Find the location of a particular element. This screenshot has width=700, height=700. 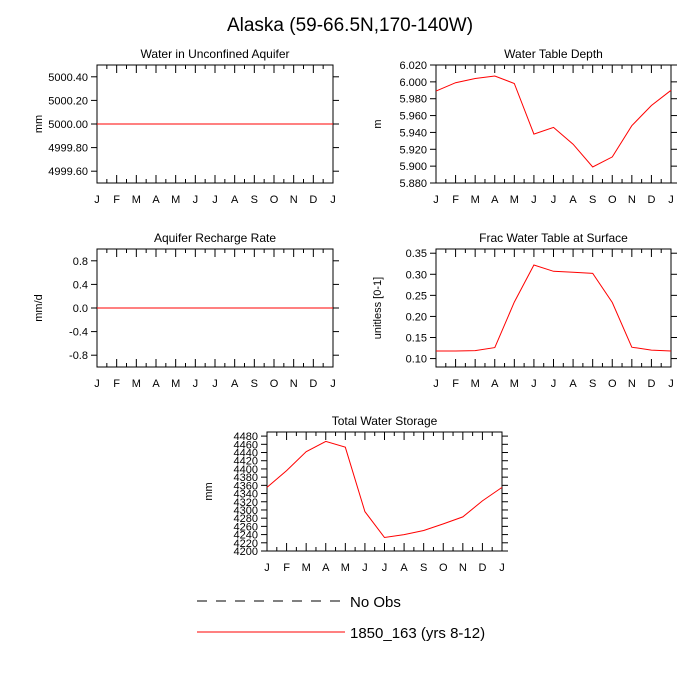

y-tick-label: 0.4 is located at coordinates (80, 285).